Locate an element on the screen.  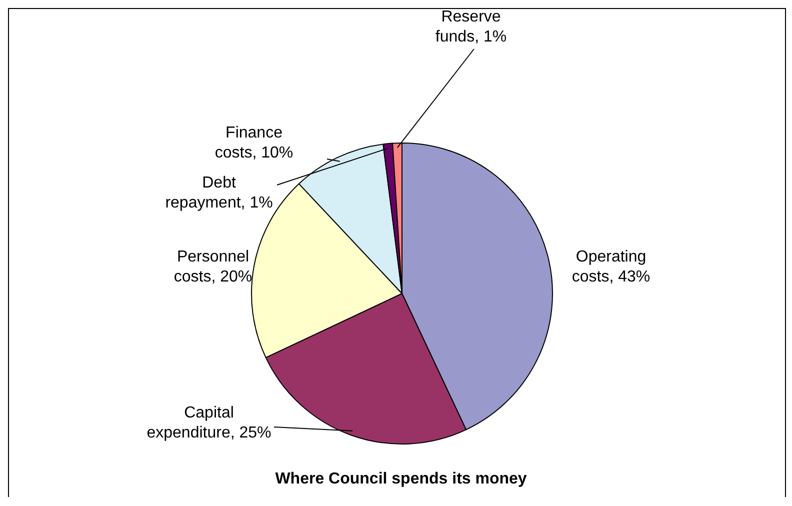
slice-label: Capital expenditure, 25% is located at coordinates (209, 423).